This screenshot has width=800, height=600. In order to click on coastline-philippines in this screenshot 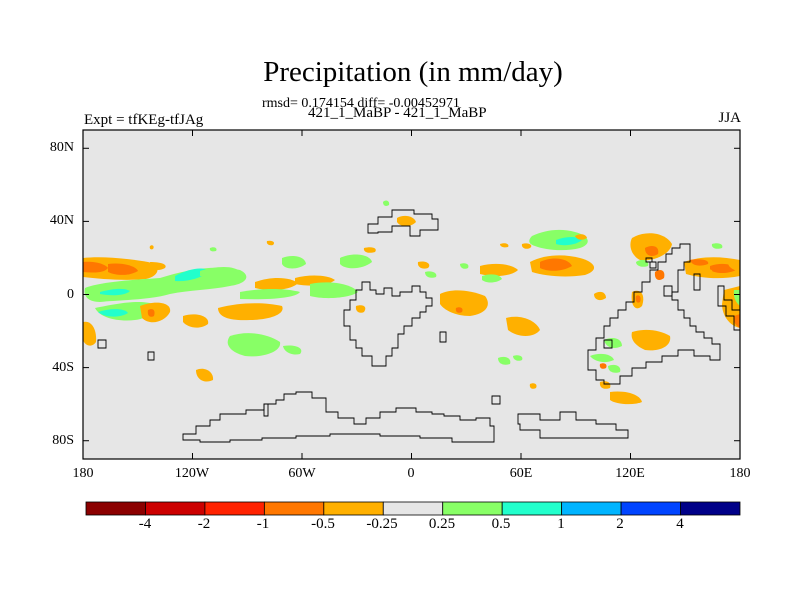, I will do `click(697, 282)`.